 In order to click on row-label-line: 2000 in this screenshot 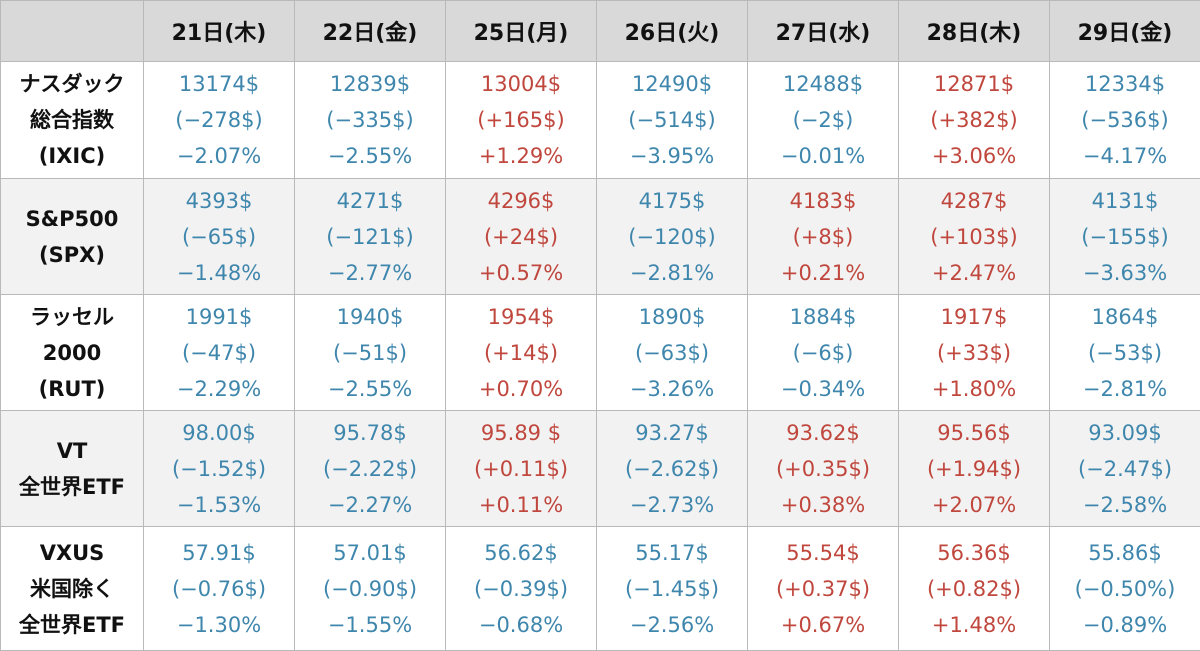, I will do `click(72, 352)`.